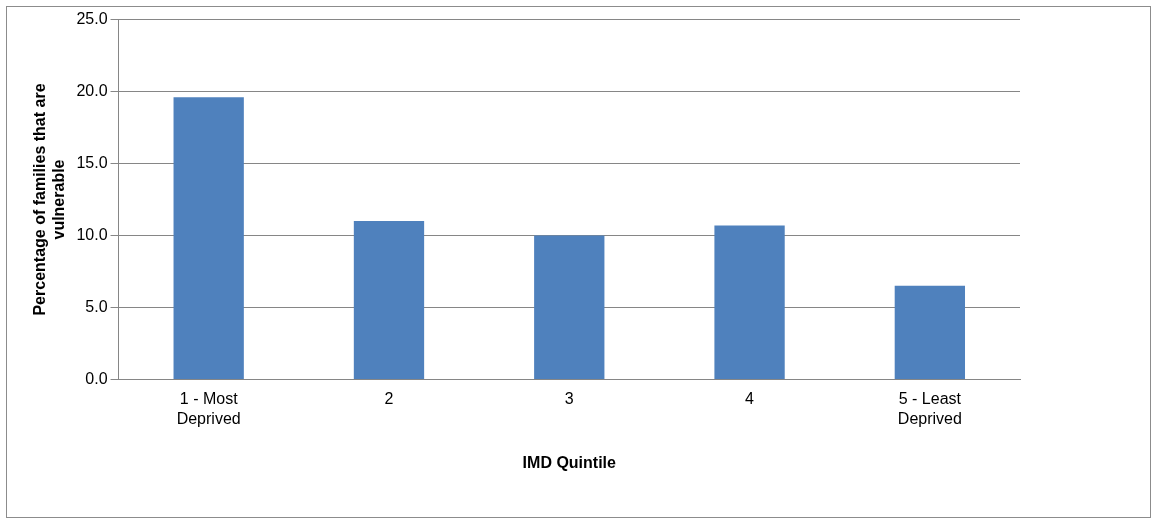  Describe the element at coordinates (92, 19) in the screenshot. I see `y-tick-label: 25.0` at that location.